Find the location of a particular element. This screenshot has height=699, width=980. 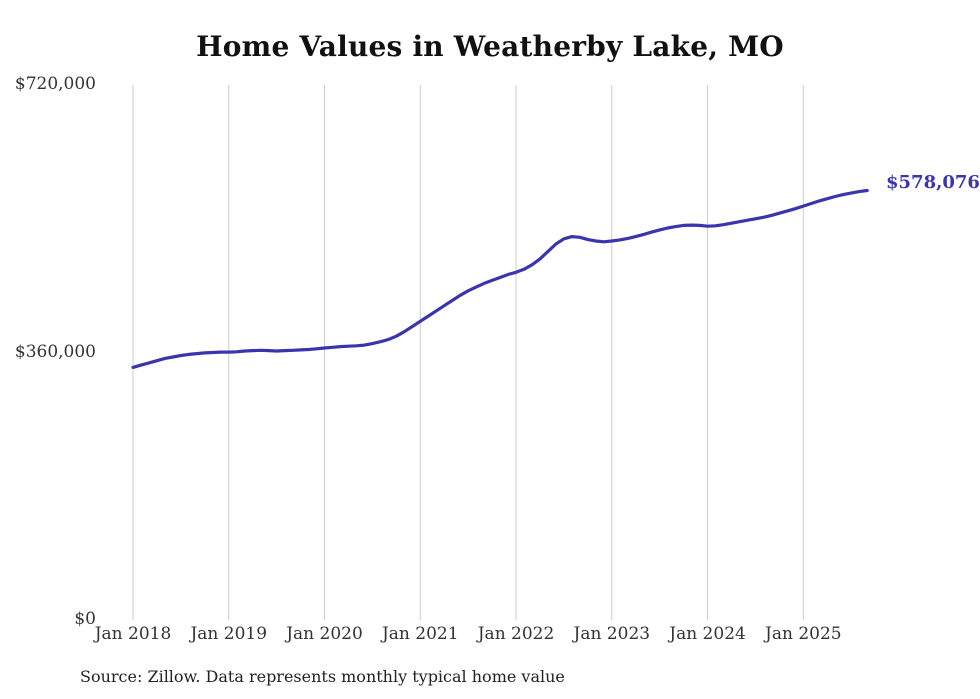

x-axis-tick-label: Jan 2018 is located at coordinates (133, 634).